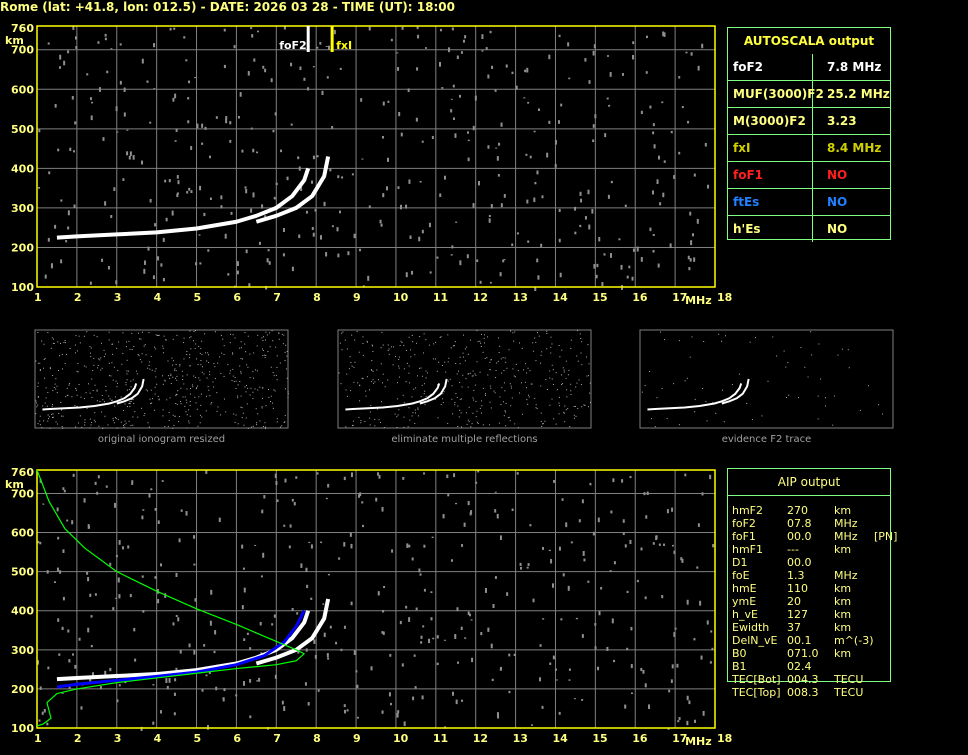 This screenshot has height=755, width=968. I want to click on x-tick-label: 16, so click(640, 738).